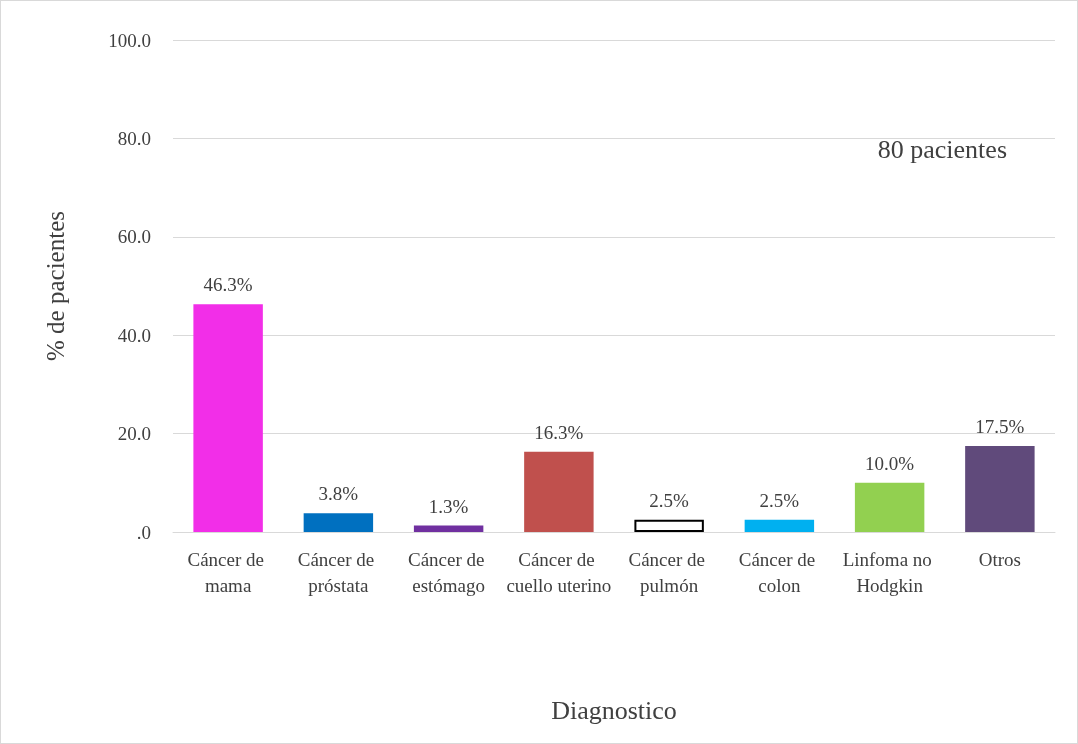 The height and width of the screenshot is (744, 1078). I want to click on data-label: 17.5%, so click(1000, 426).